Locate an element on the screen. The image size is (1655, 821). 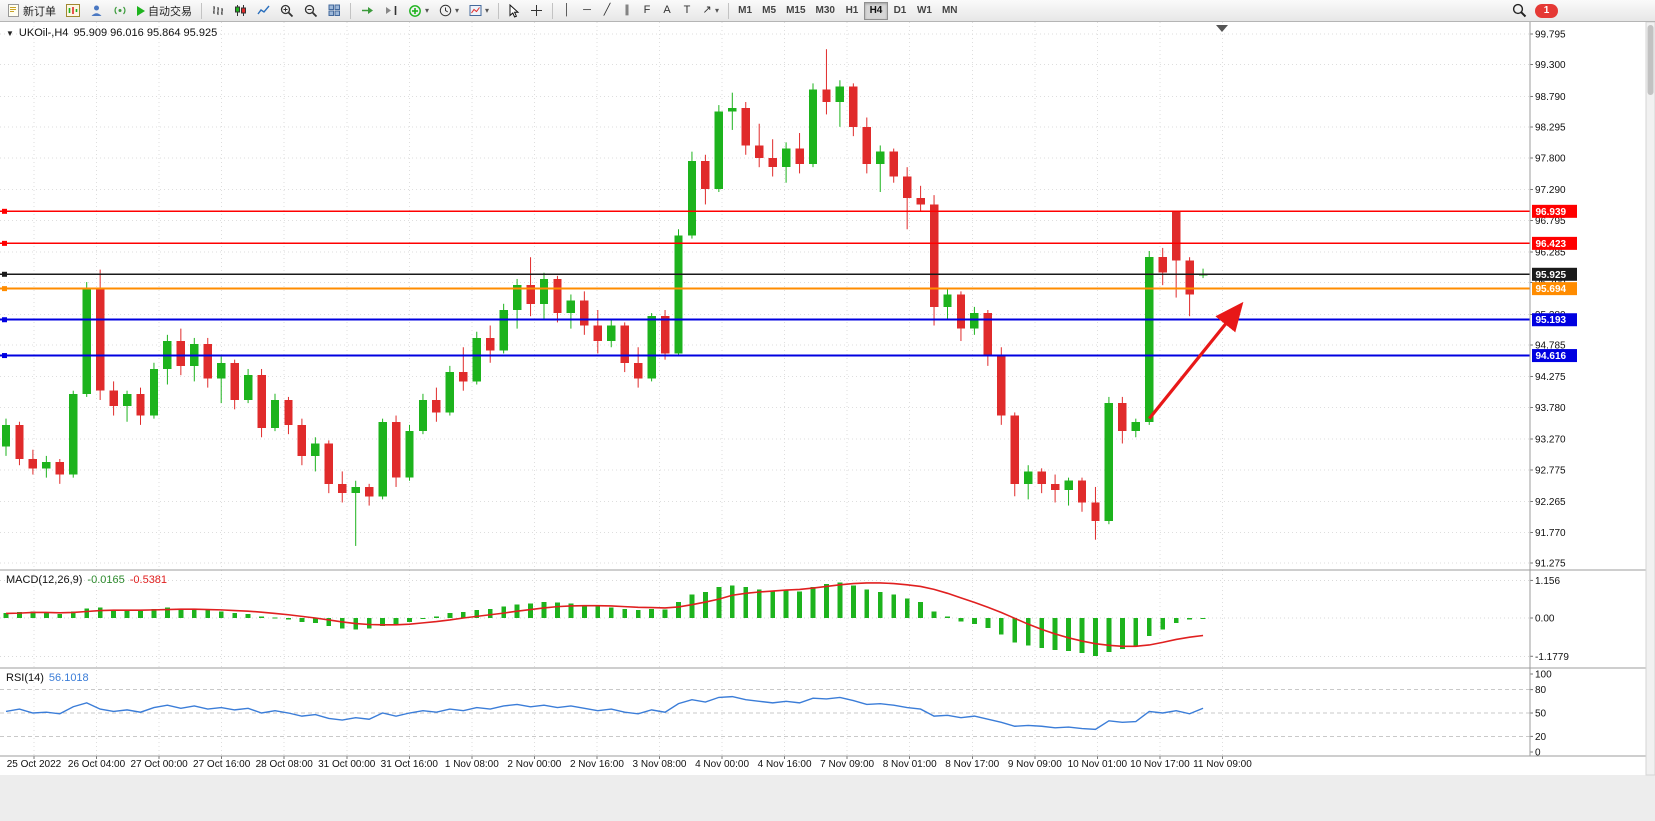
label-tool-button: T is located at coordinates (687, 10).